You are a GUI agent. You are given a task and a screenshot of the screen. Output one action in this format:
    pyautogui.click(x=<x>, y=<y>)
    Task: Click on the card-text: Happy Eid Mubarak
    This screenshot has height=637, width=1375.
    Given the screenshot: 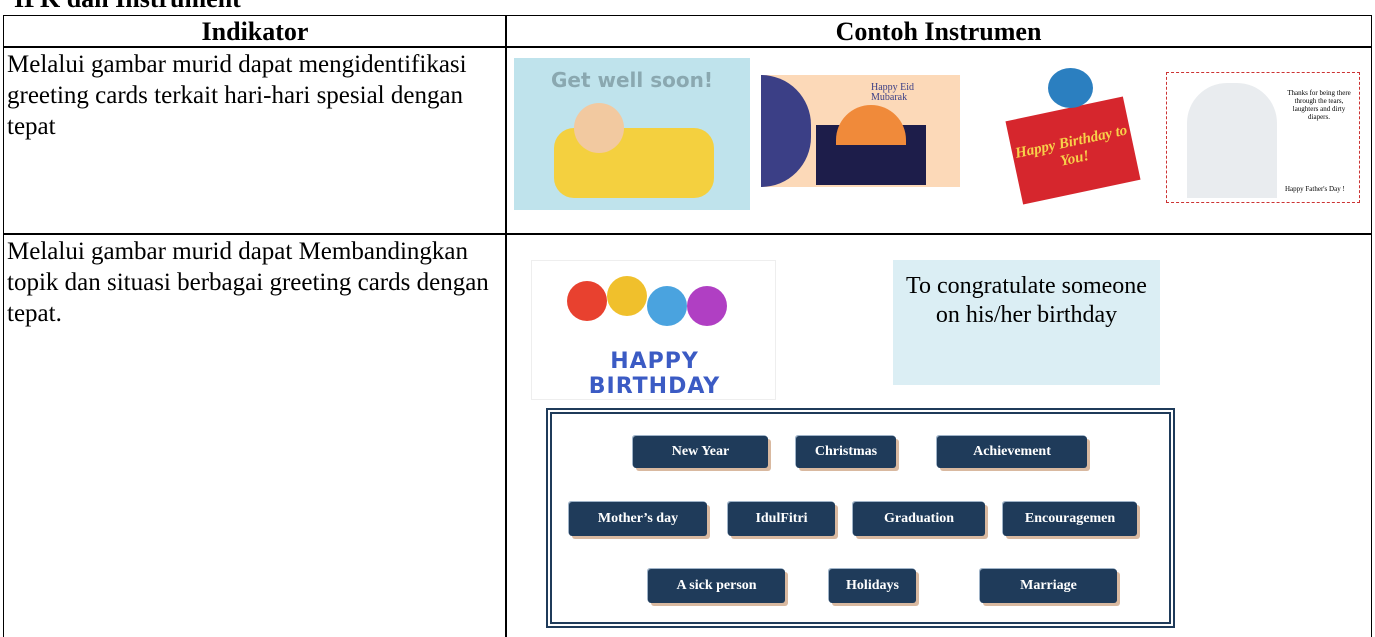 What is the action you would take?
    pyautogui.click(x=893, y=92)
    